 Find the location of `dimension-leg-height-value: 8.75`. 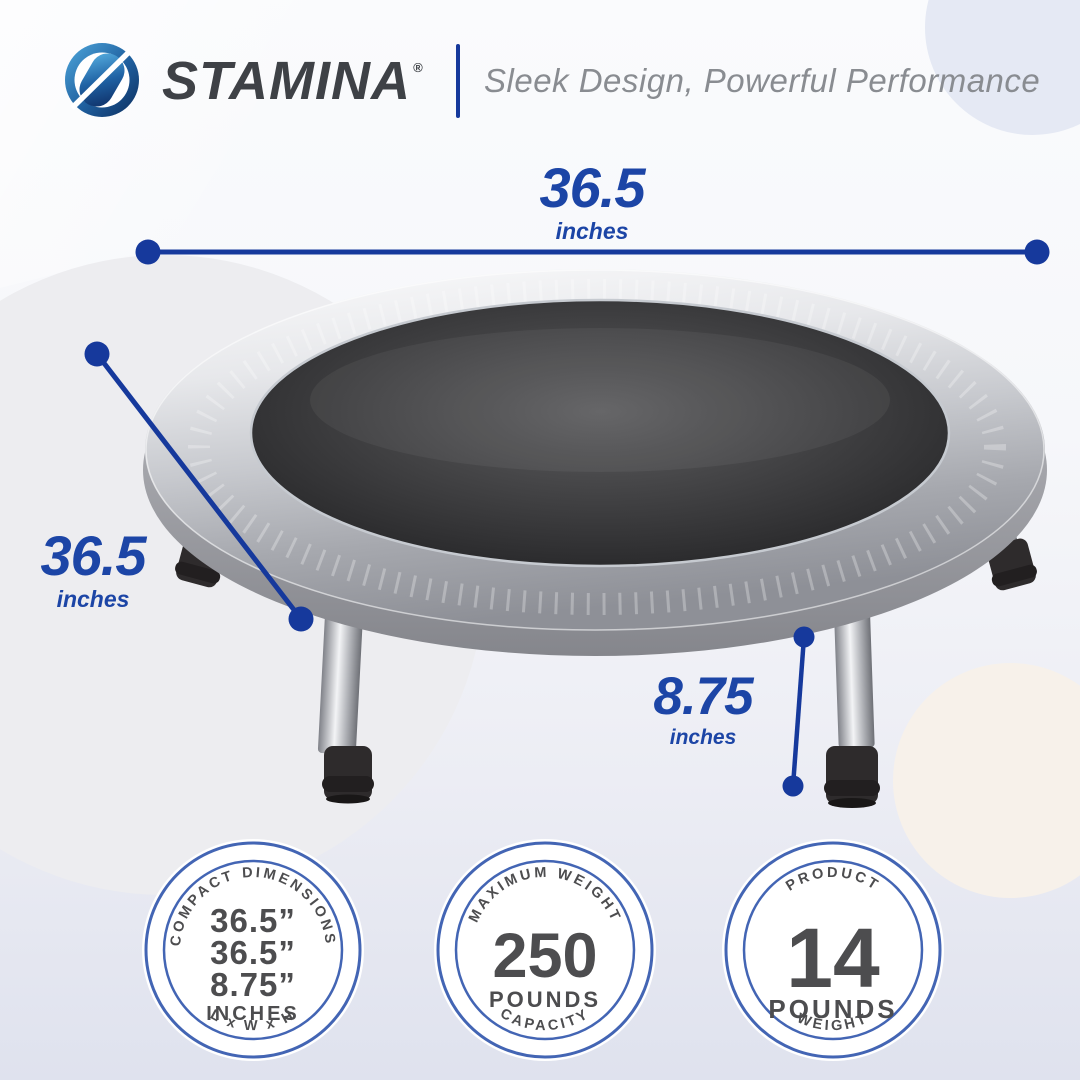

dimension-leg-height-value: 8.75 is located at coordinates (703, 696).